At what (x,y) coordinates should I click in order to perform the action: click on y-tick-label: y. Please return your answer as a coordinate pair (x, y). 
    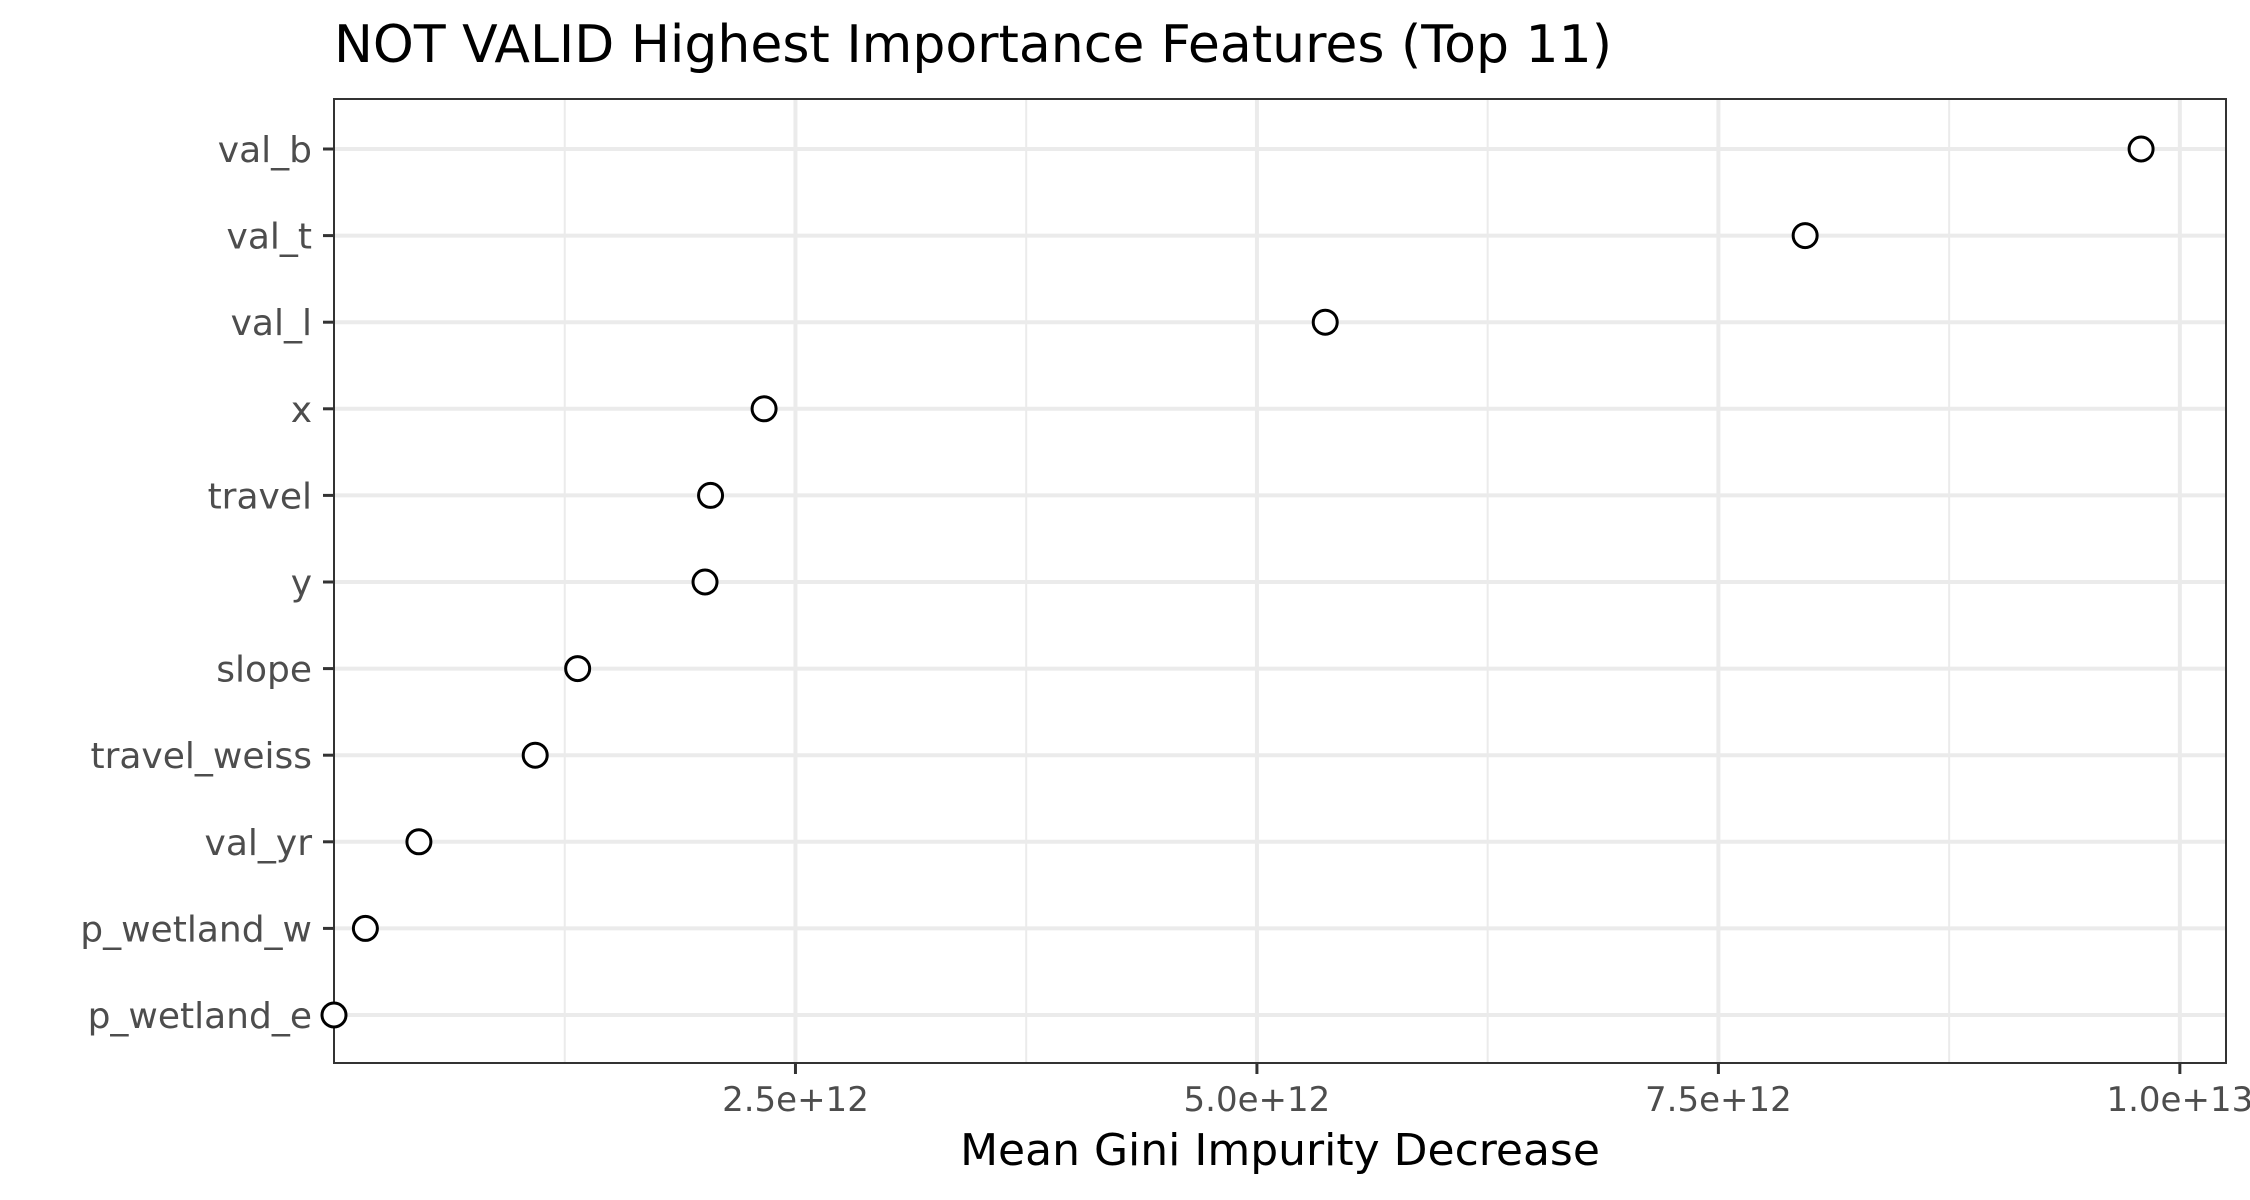
    Looking at the image, I should click on (301, 583).